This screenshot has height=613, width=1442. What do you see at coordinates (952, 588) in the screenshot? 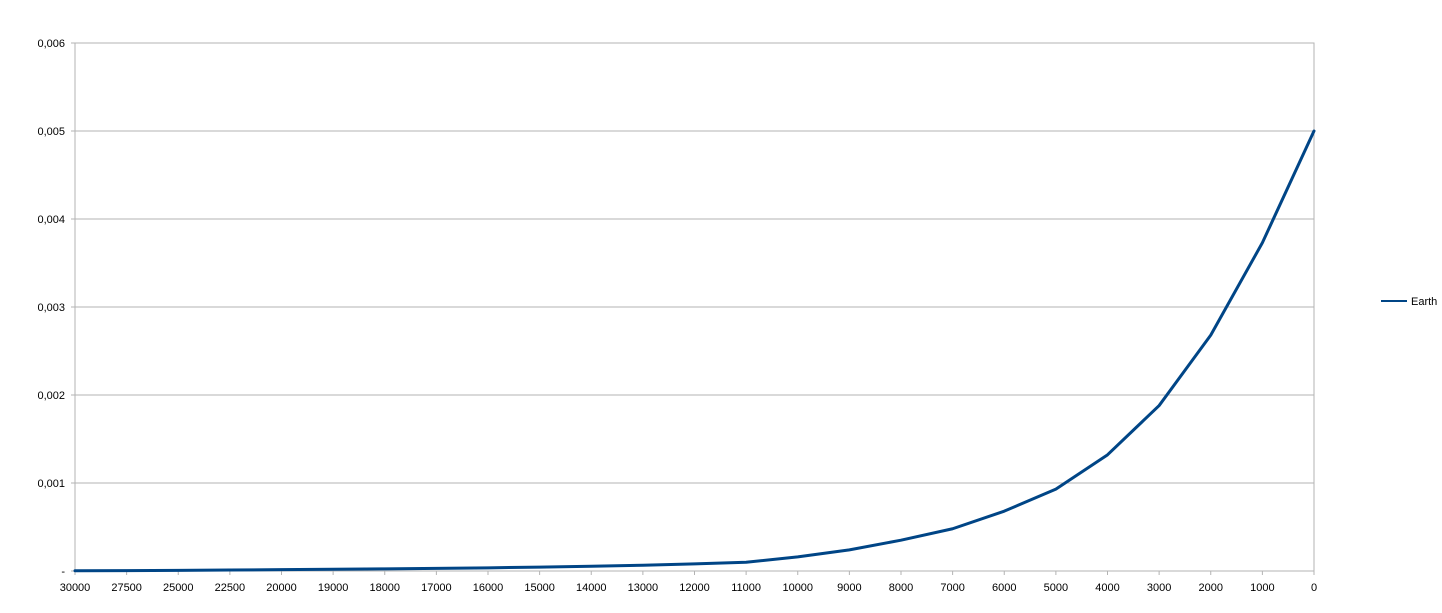
I see `x-tick-label: 7000` at bounding box center [952, 588].